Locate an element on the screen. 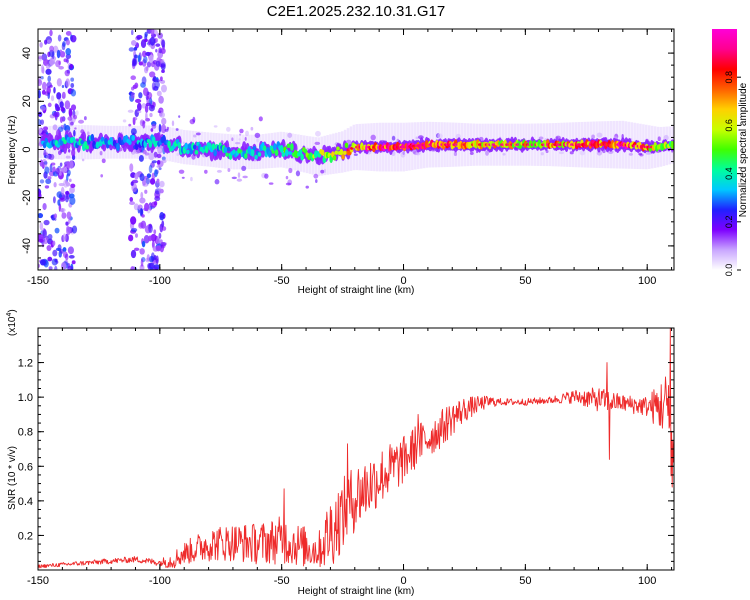 The width and height of the screenshot is (750, 600). colorbar-tick-label: 0.4 is located at coordinates (729, 173).